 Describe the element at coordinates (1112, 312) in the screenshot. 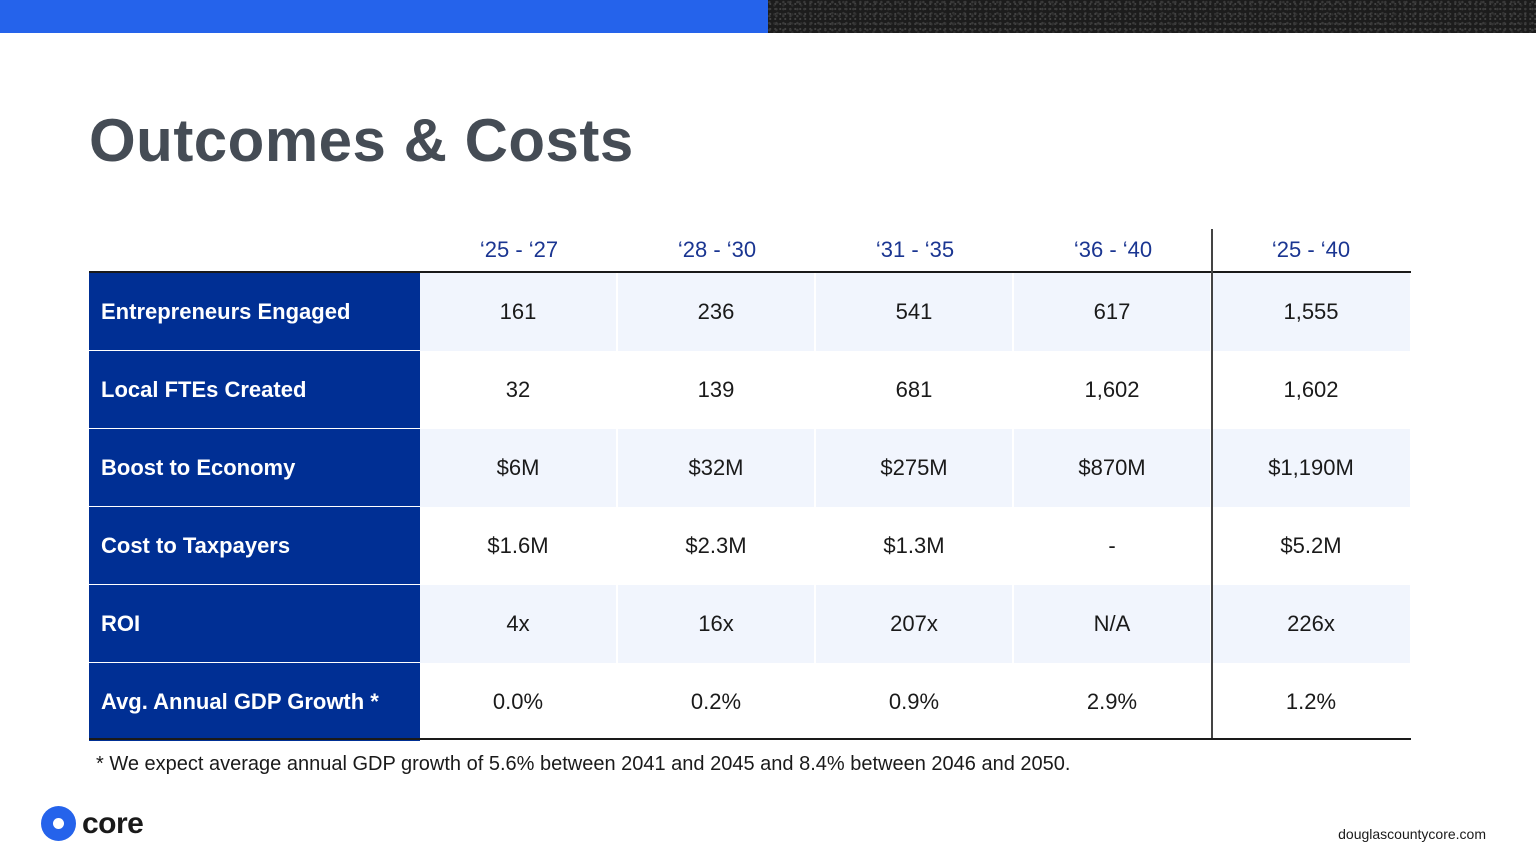

I see `table-cell: 617` at that location.